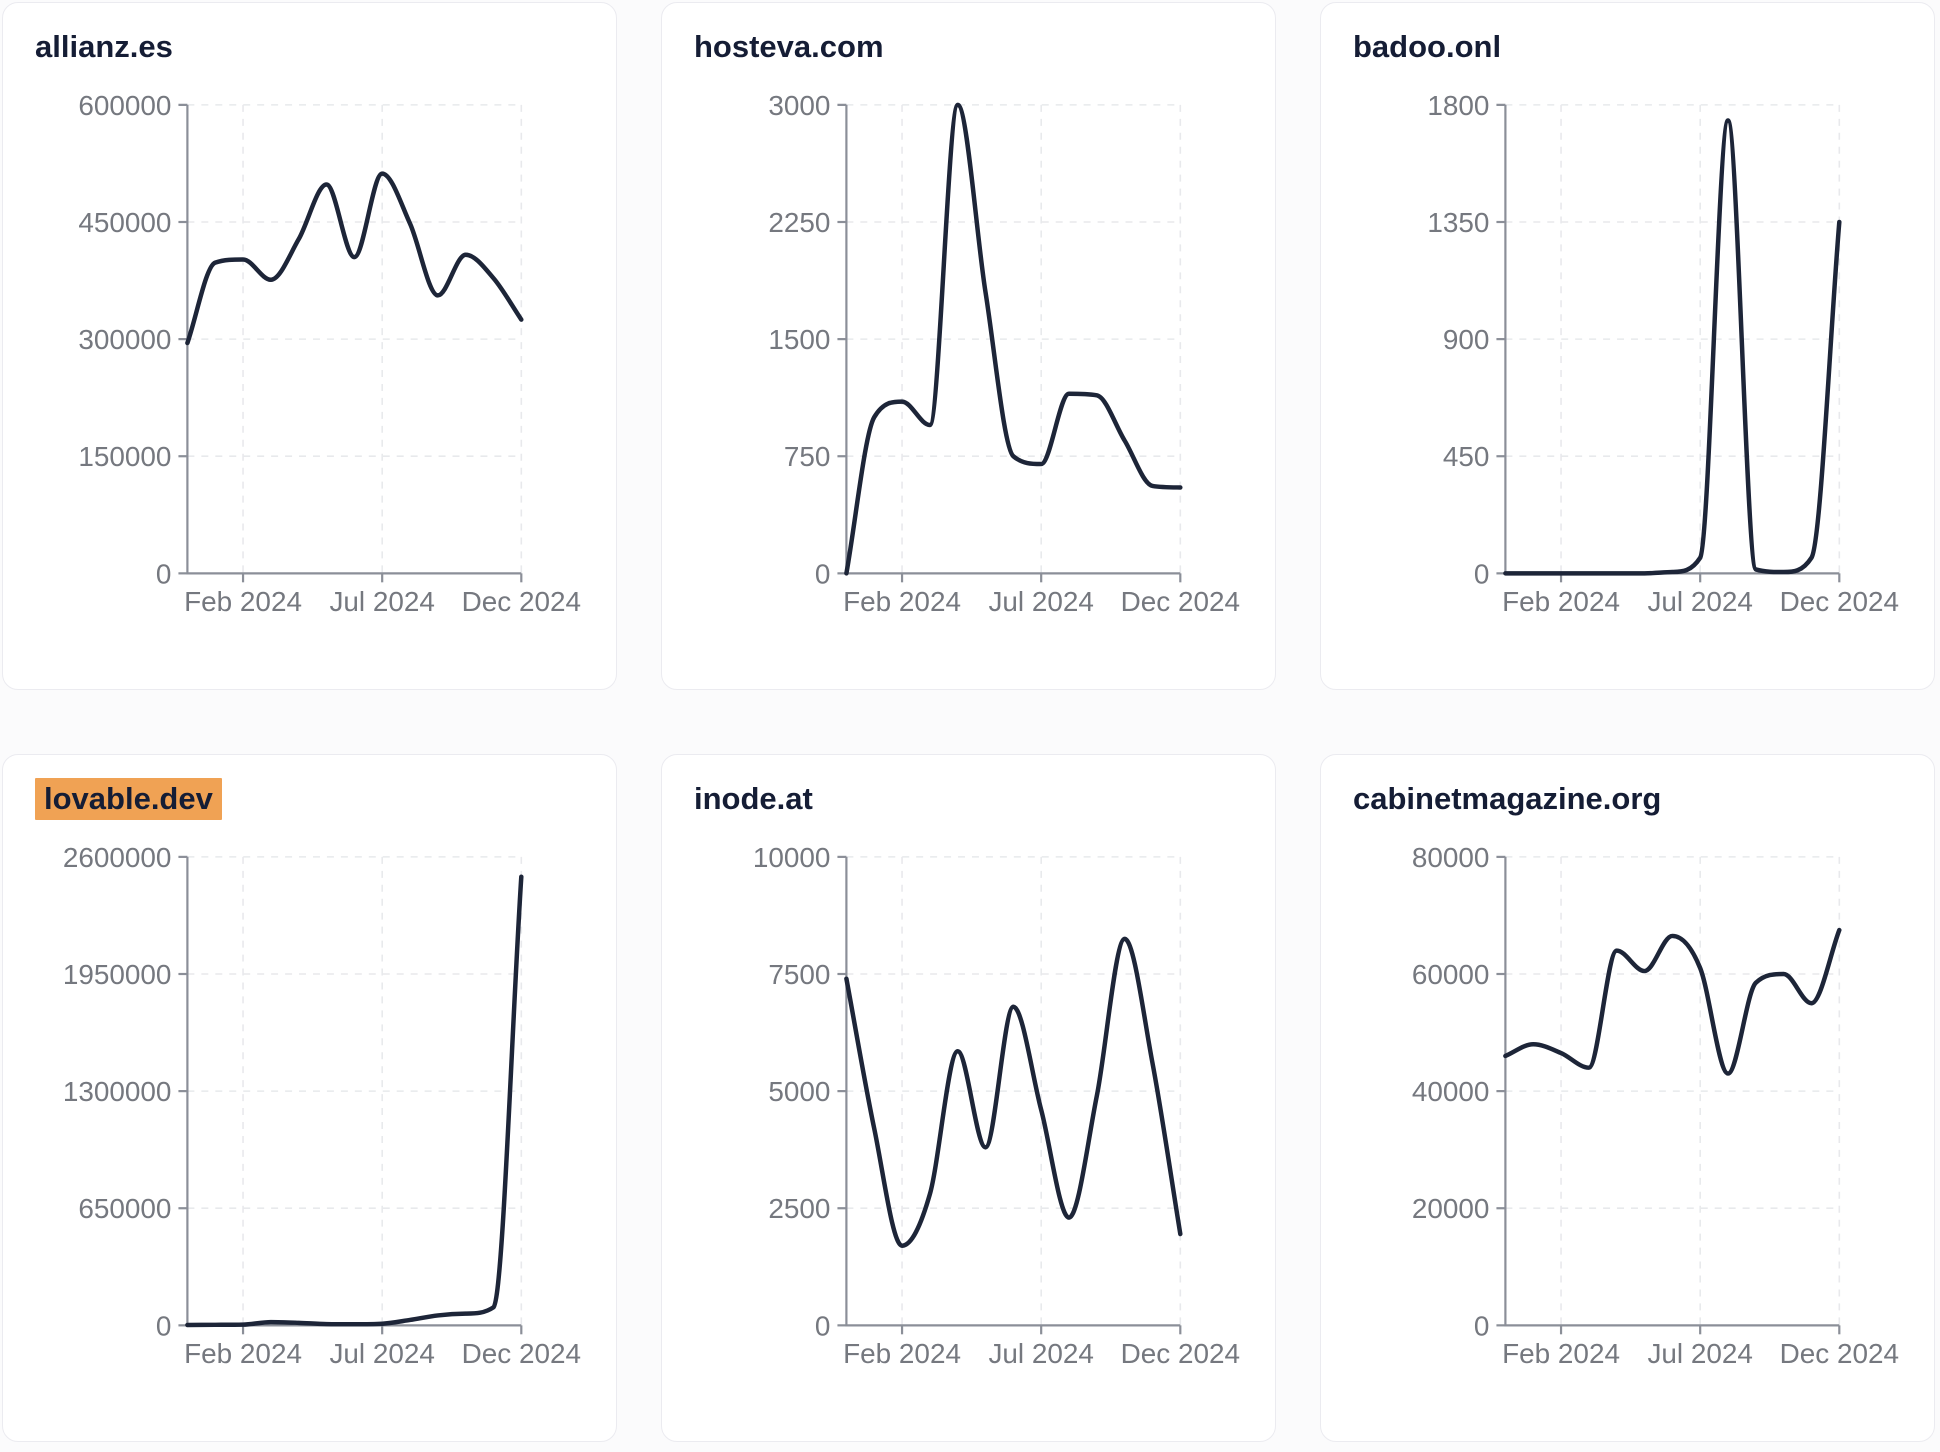 The image size is (1940, 1452). Describe the element at coordinates (310, 799) in the screenshot. I see `chart-title: lovable.dev` at that location.